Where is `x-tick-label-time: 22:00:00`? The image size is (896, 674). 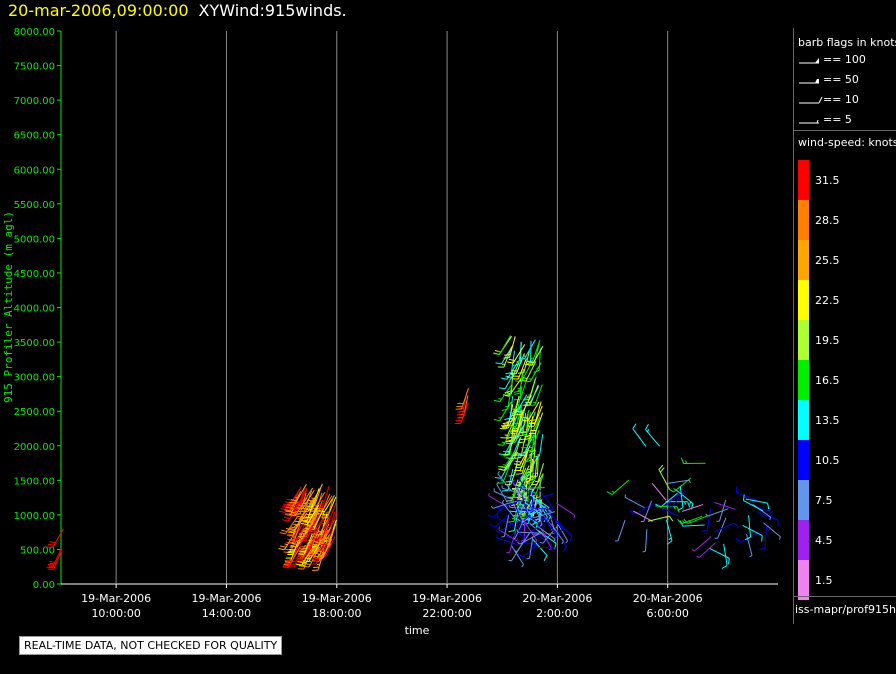 x-tick-label-time: 22:00:00 is located at coordinates (446, 613).